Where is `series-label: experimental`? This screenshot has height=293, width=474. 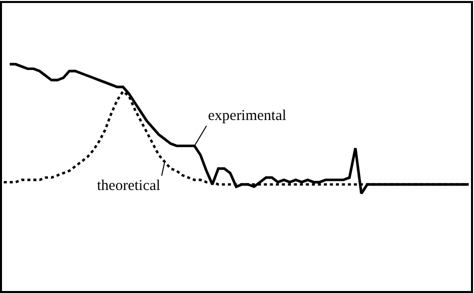
series-label: experimental is located at coordinates (247, 116).